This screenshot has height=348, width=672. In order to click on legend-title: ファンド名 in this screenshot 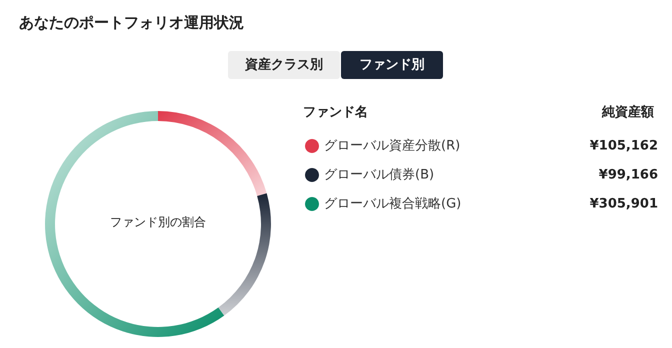, I will do `click(335, 112)`.